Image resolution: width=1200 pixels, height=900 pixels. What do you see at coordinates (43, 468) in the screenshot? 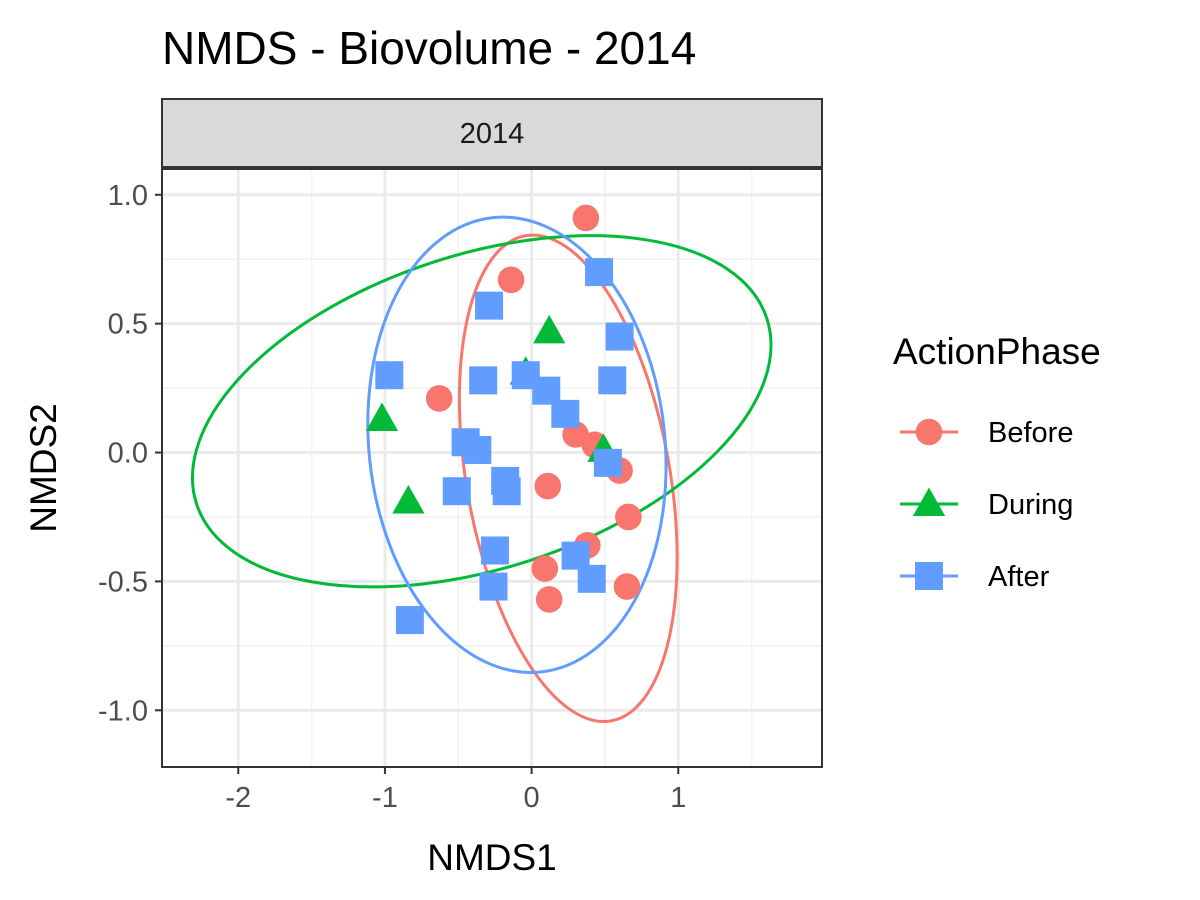
I see `y-axis-title: NMDS2` at bounding box center [43, 468].